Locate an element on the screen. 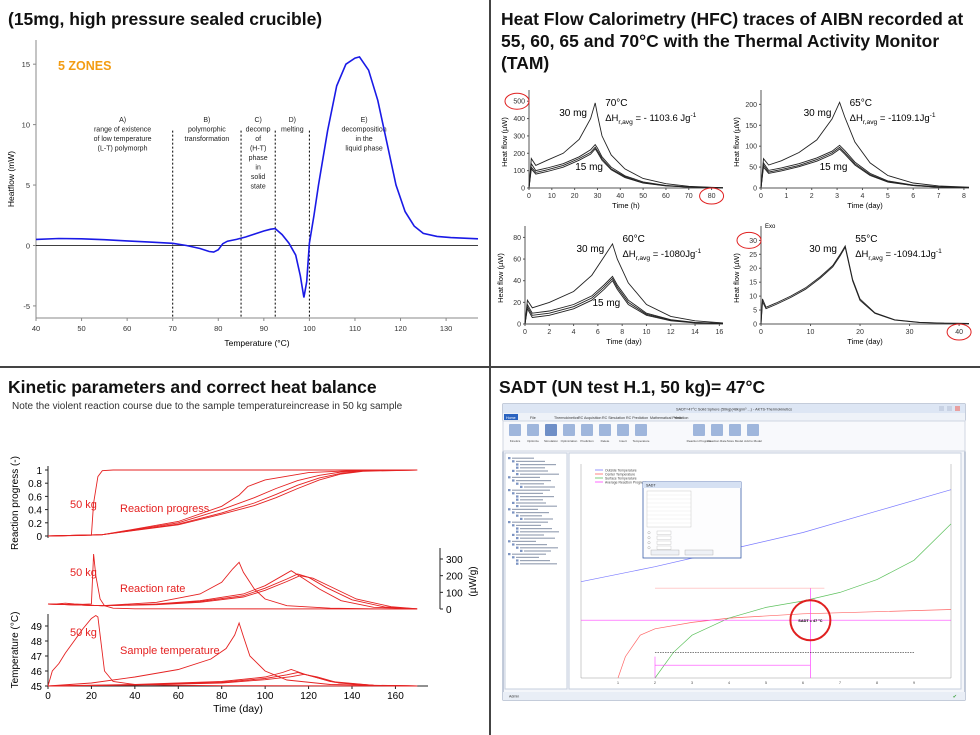 The height and width of the screenshot is (735, 980). x-axis-label: Time (day) is located at coordinates (865, 341).